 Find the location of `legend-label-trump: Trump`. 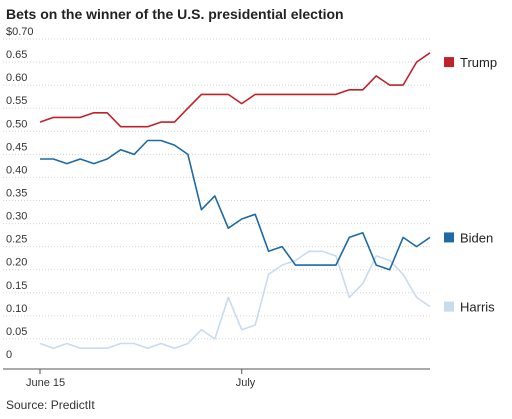

legend-label-trump: Trump is located at coordinates (478, 62).